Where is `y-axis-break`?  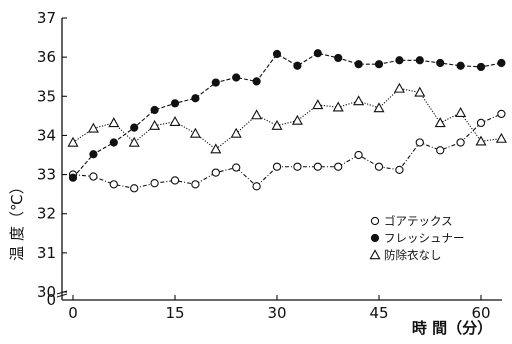 y-axis-break is located at coordinates (62, 295).